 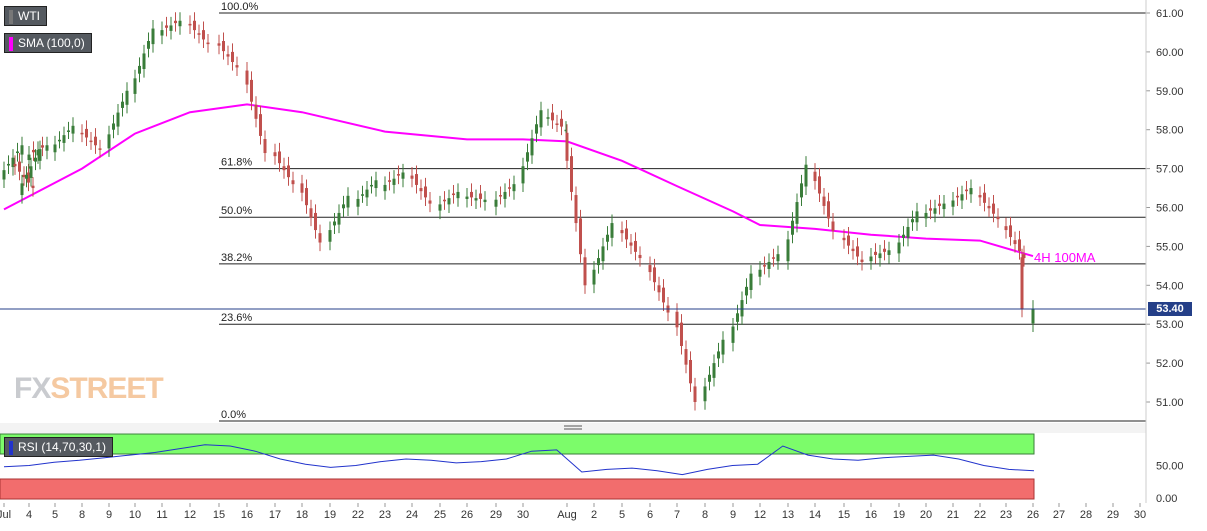 What do you see at coordinates (48, 43) in the screenshot?
I see `sma-tag: SMA (100,0)` at bounding box center [48, 43].